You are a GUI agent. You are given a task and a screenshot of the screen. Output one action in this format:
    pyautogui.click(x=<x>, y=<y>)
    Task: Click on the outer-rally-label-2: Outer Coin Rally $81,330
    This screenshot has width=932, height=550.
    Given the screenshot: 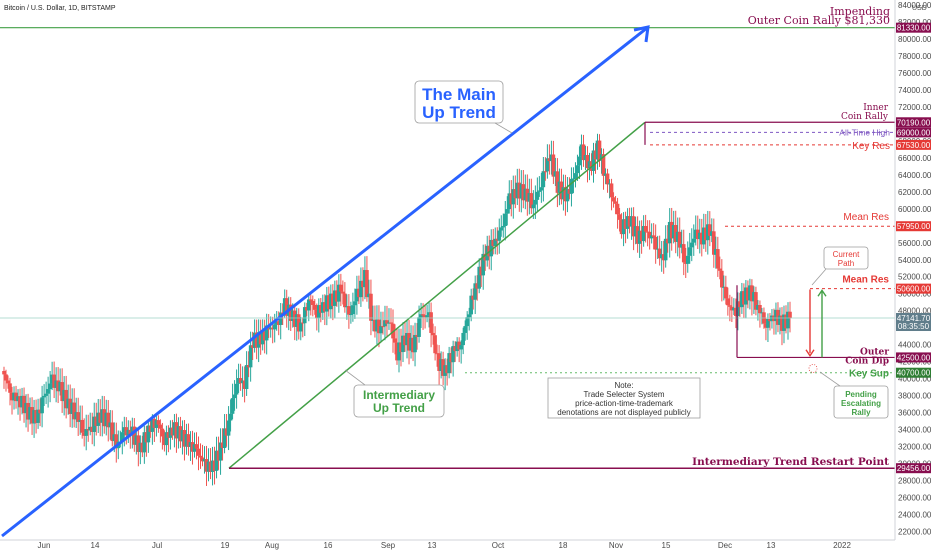 What is the action you would take?
    pyautogui.click(x=819, y=20)
    